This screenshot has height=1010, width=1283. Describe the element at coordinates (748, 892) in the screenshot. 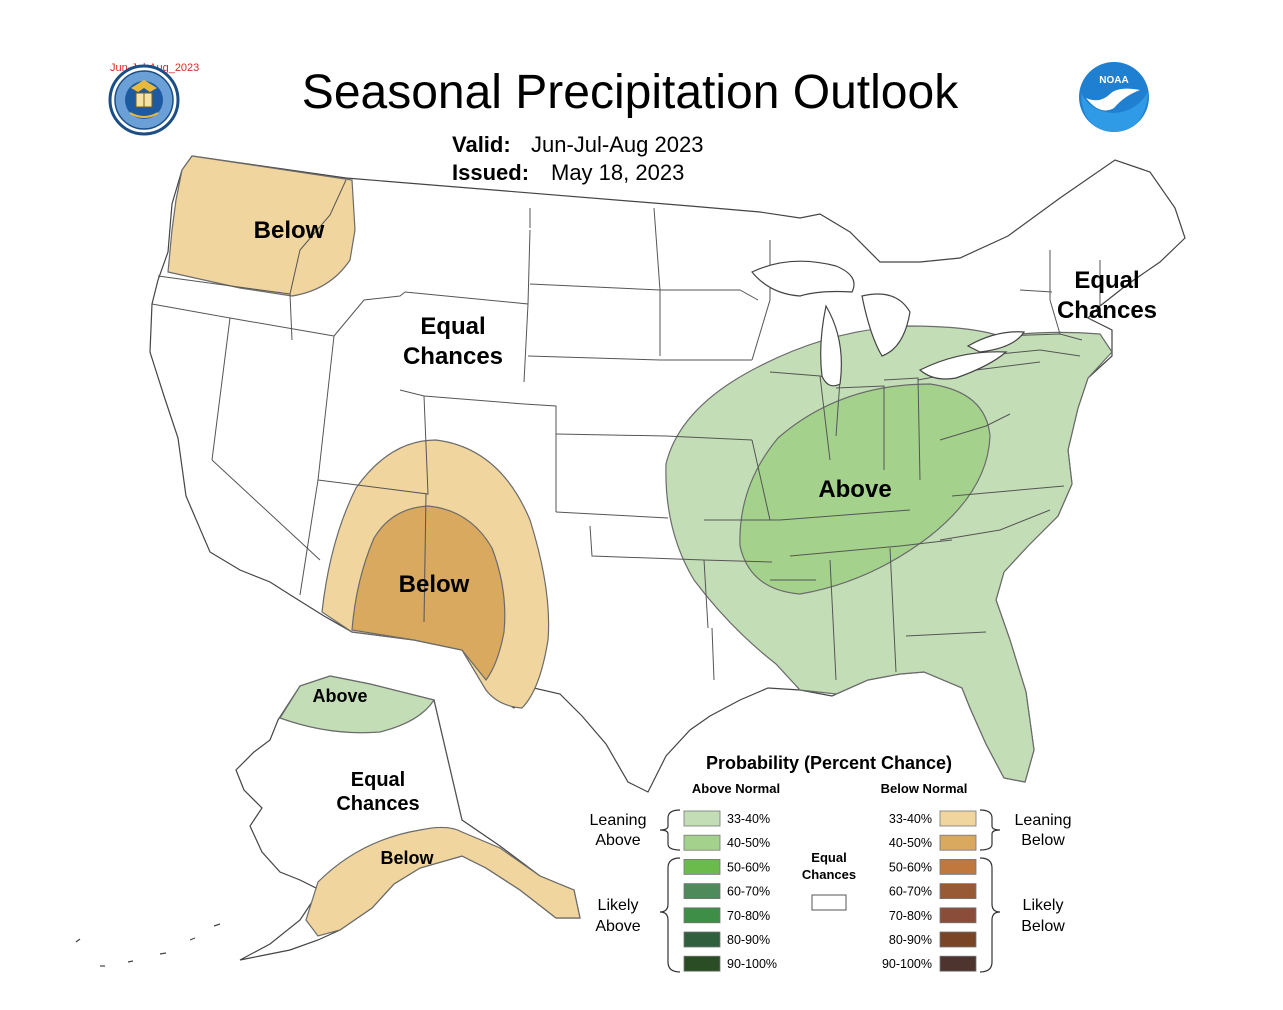

I see `legend-above-label: 60-70%` at that location.